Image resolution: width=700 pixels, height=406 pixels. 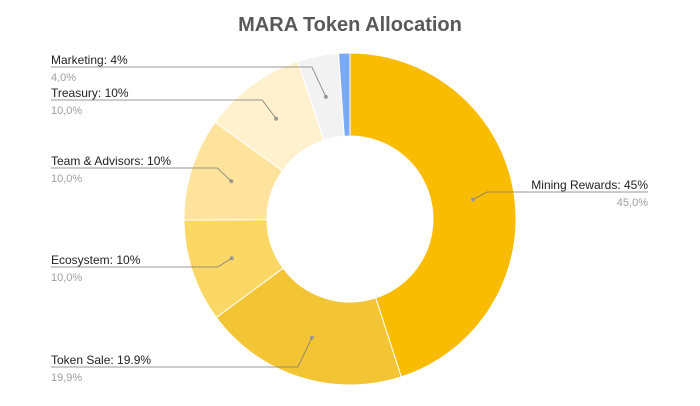 I want to click on label-group-marketing: Marketing: 4% 4,0%, so click(x=189, y=76).